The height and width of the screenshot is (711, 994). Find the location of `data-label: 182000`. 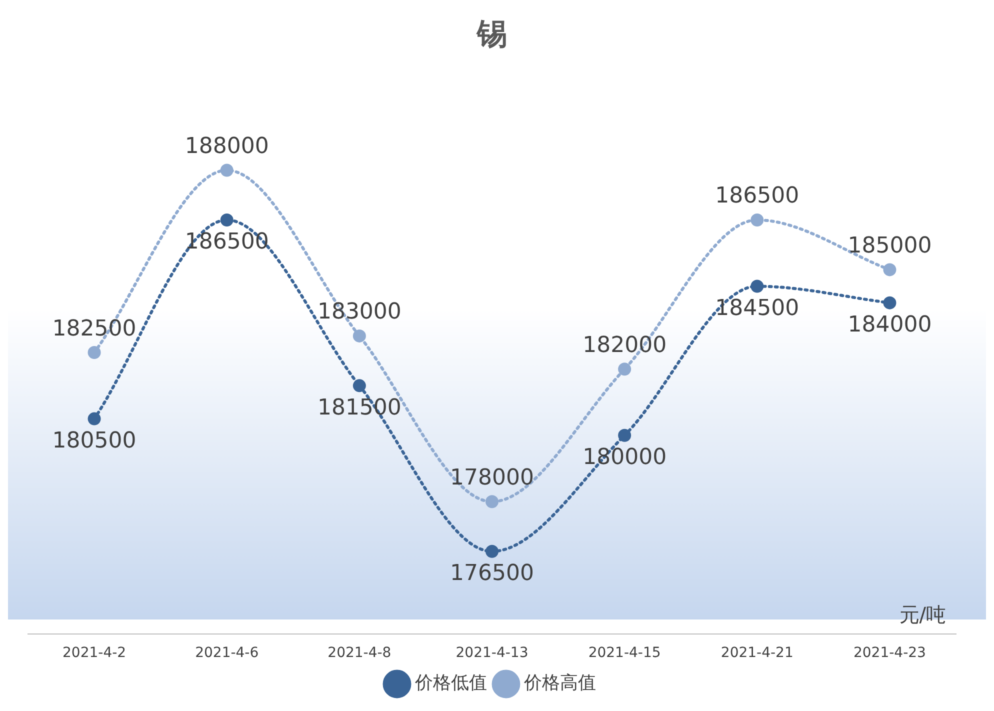

data-label: 182000 is located at coordinates (624, 345).